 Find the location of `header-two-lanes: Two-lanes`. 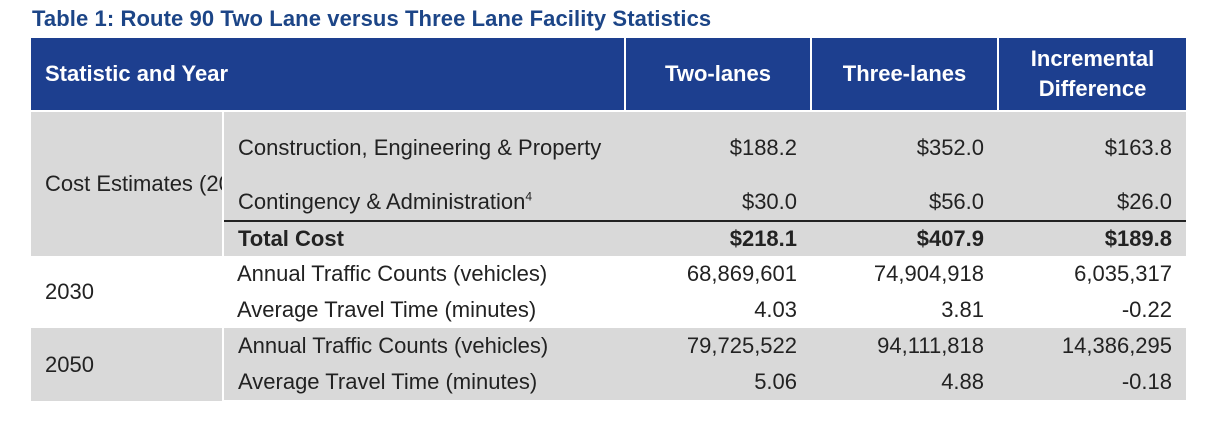

header-two-lanes: Two-lanes is located at coordinates (719, 74).